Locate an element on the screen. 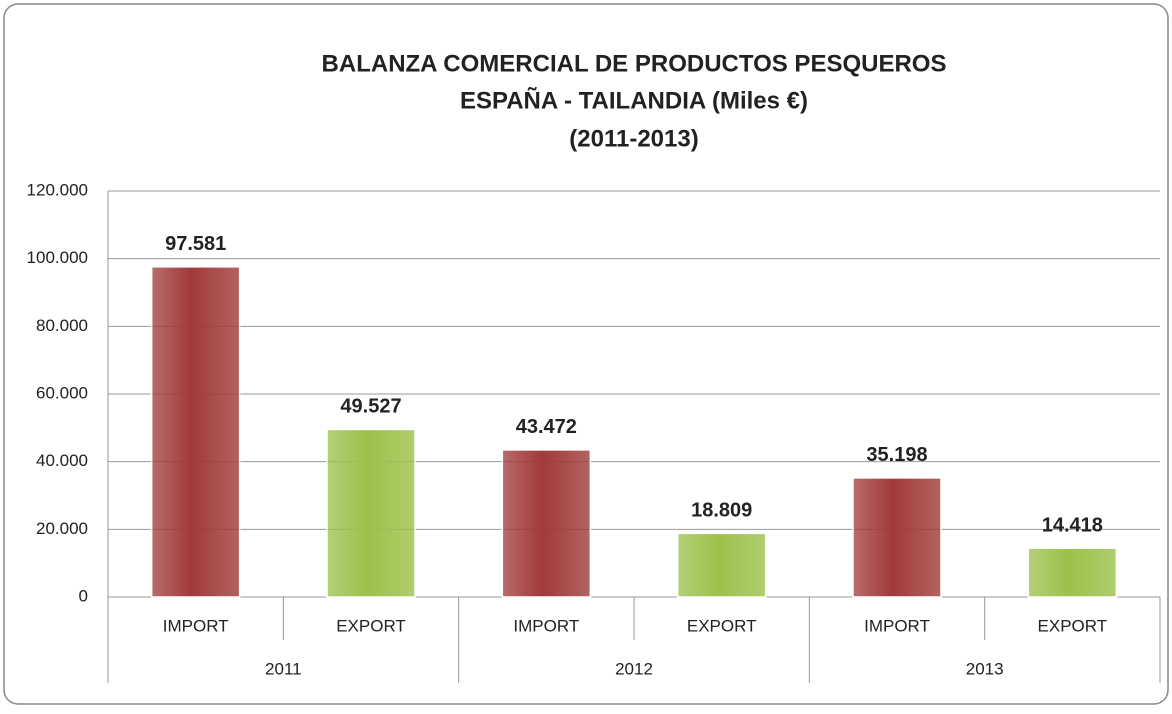 This screenshot has height=714, width=1172. y-tick-label: 40.000 is located at coordinates (62, 460).